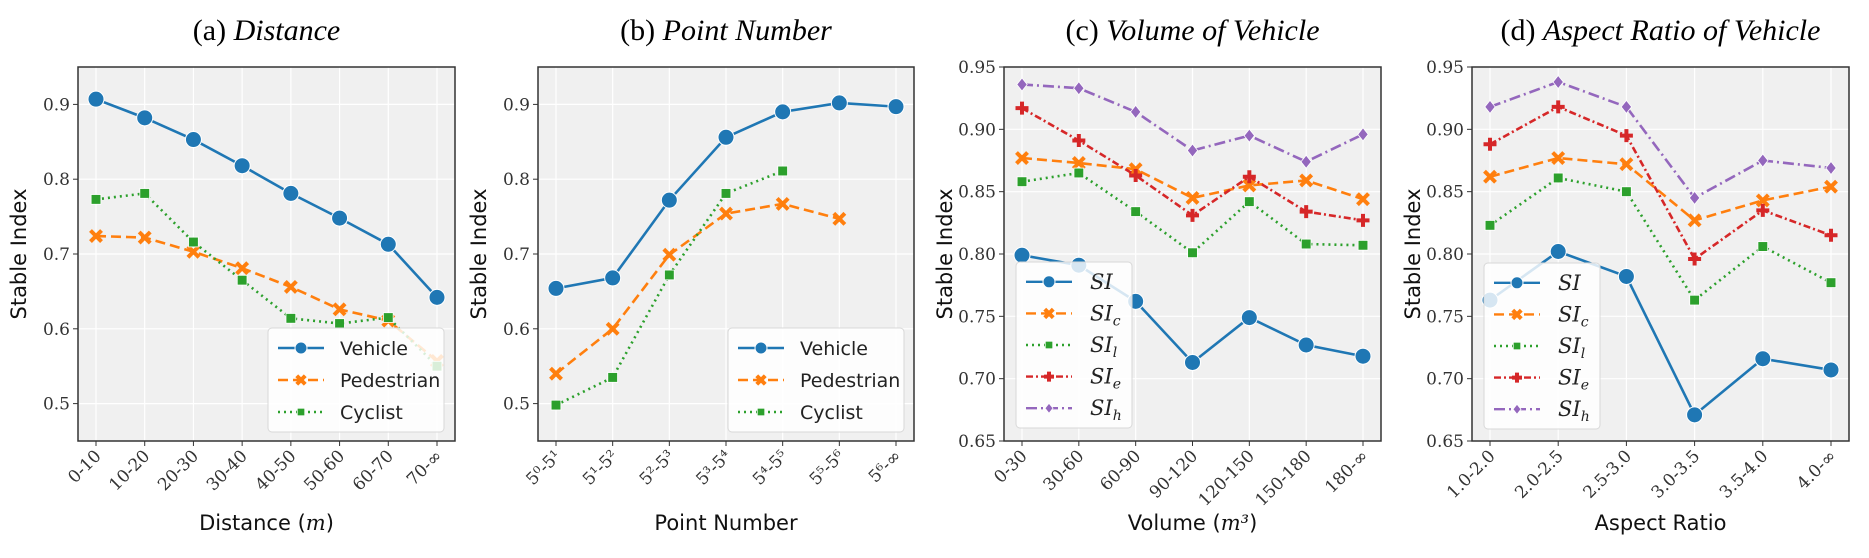  I want to click on legend-item: Cyclist, so click(800, 413).